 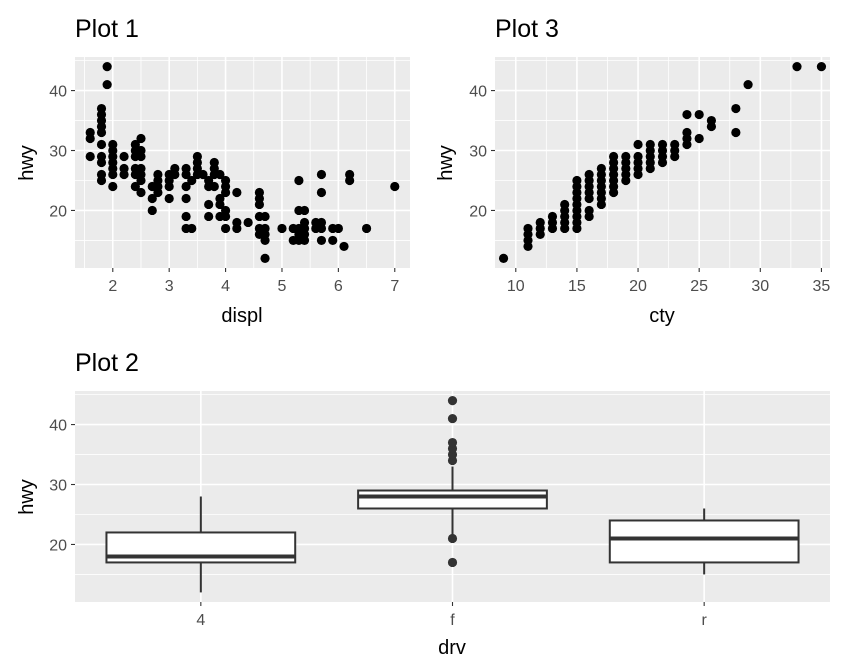 I want to click on x-tick-label: 25, so click(x=699, y=286).